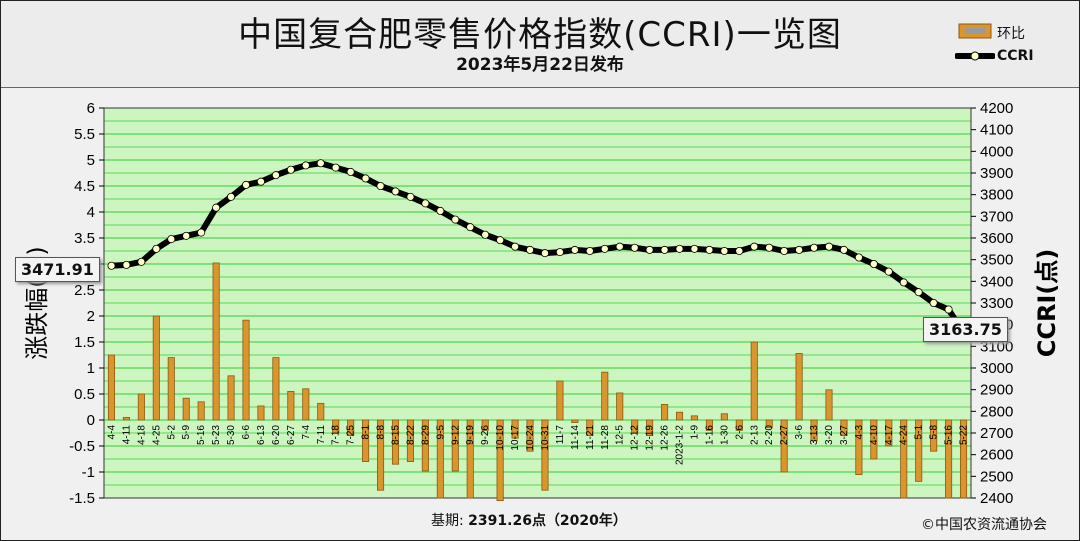 This screenshot has height=541, width=1080. What do you see at coordinates (141, 435) in the screenshot?
I see `category-label: 4-18` at bounding box center [141, 435].